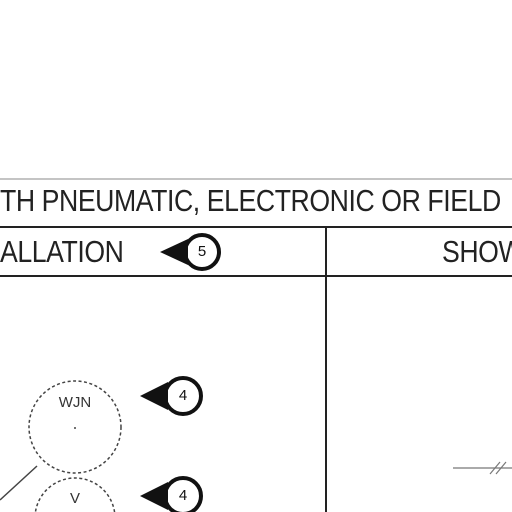 The height and width of the screenshot is (512, 512). I want to click on instrument-circle-lower, so click(75, 494).